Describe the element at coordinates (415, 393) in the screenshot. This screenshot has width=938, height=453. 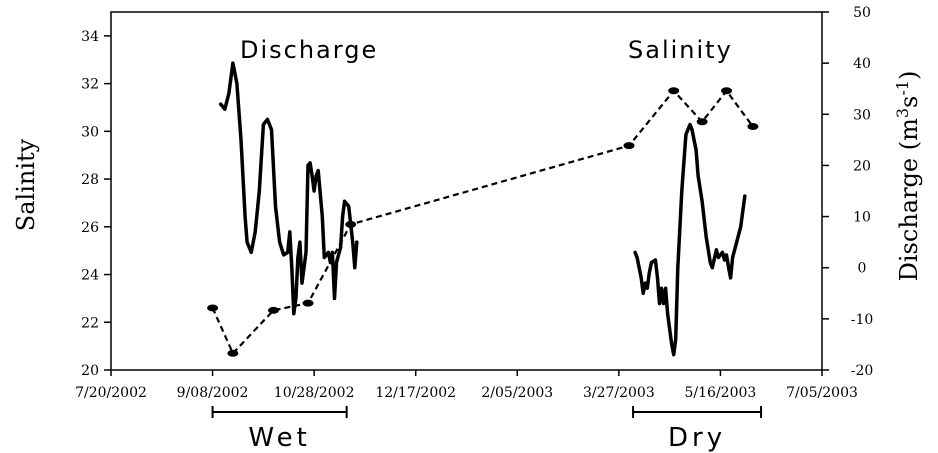
I see `x-tick-label: 12/17/2002` at that location.